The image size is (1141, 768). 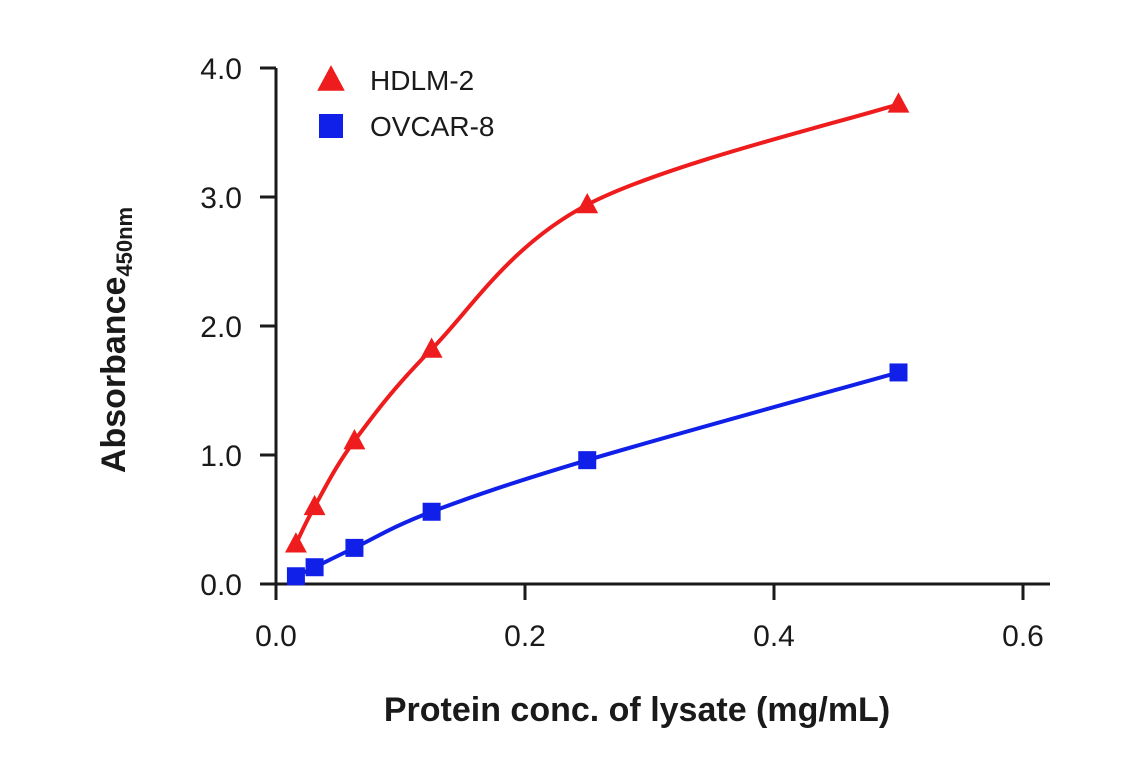 What do you see at coordinates (637, 710) in the screenshot?
I see `x-axis-title: Protein conc. of lysate (mg/mL)` at bounding box center [637, 710].